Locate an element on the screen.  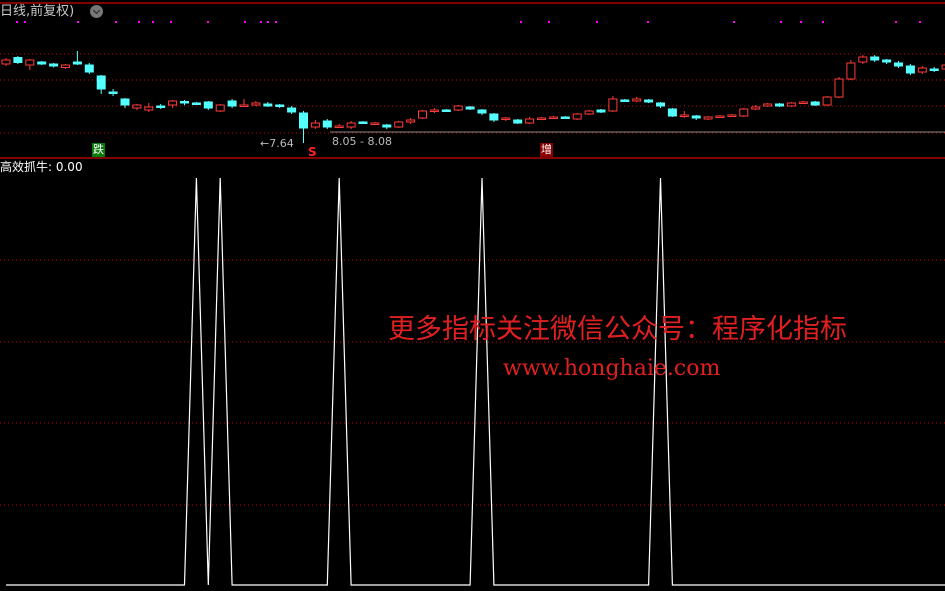
low-price-label: ←7.64 is located at coordinates (277, 143).